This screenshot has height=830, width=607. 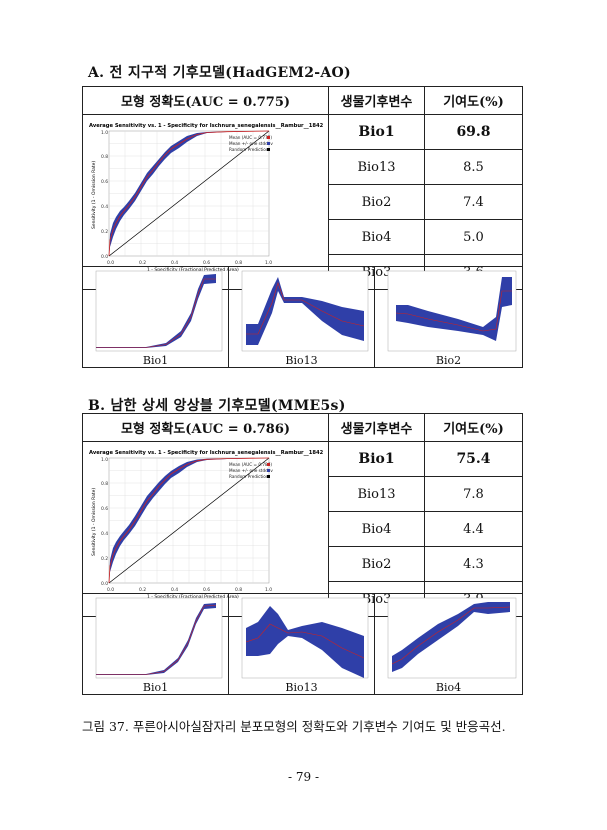 I want to click on var-value-4: 4.3, so click(x=473, y=564).